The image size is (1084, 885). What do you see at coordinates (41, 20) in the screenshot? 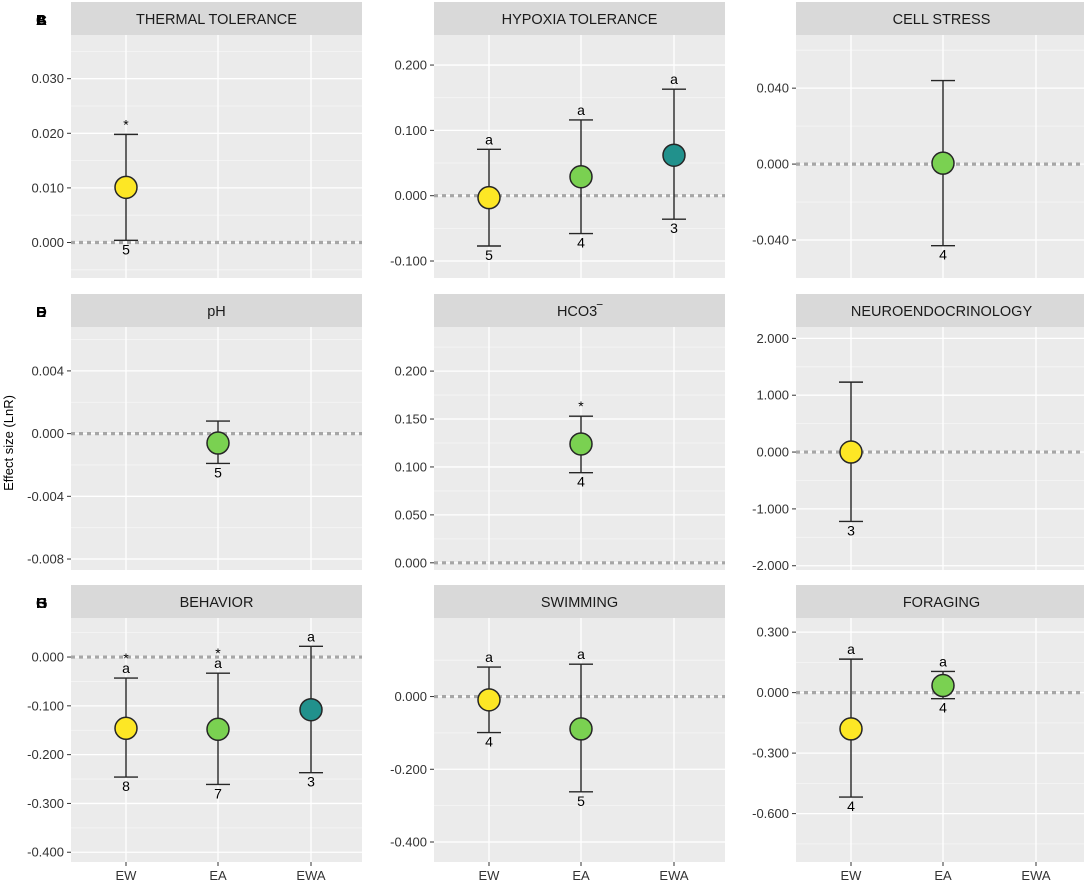
I see `panel-letter: B` at bounding box center [41, 20].